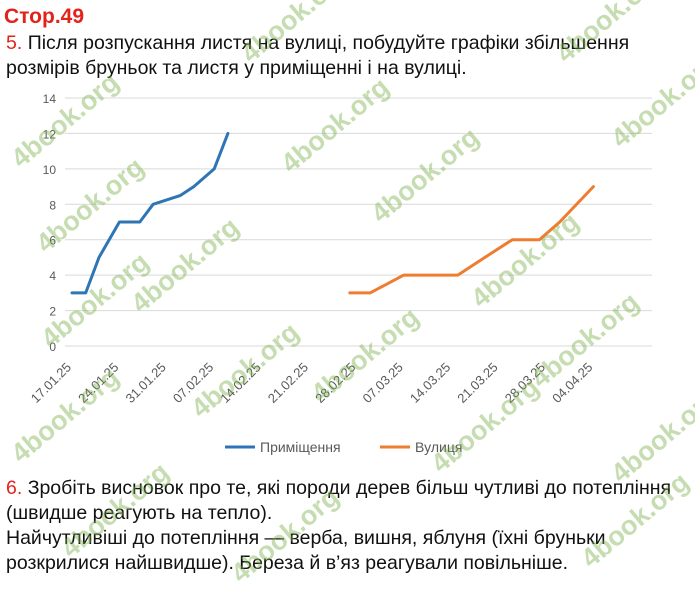 This screenshot has width=695, height=589. I want to click on y-tick-label: 0, so click(52, 347).